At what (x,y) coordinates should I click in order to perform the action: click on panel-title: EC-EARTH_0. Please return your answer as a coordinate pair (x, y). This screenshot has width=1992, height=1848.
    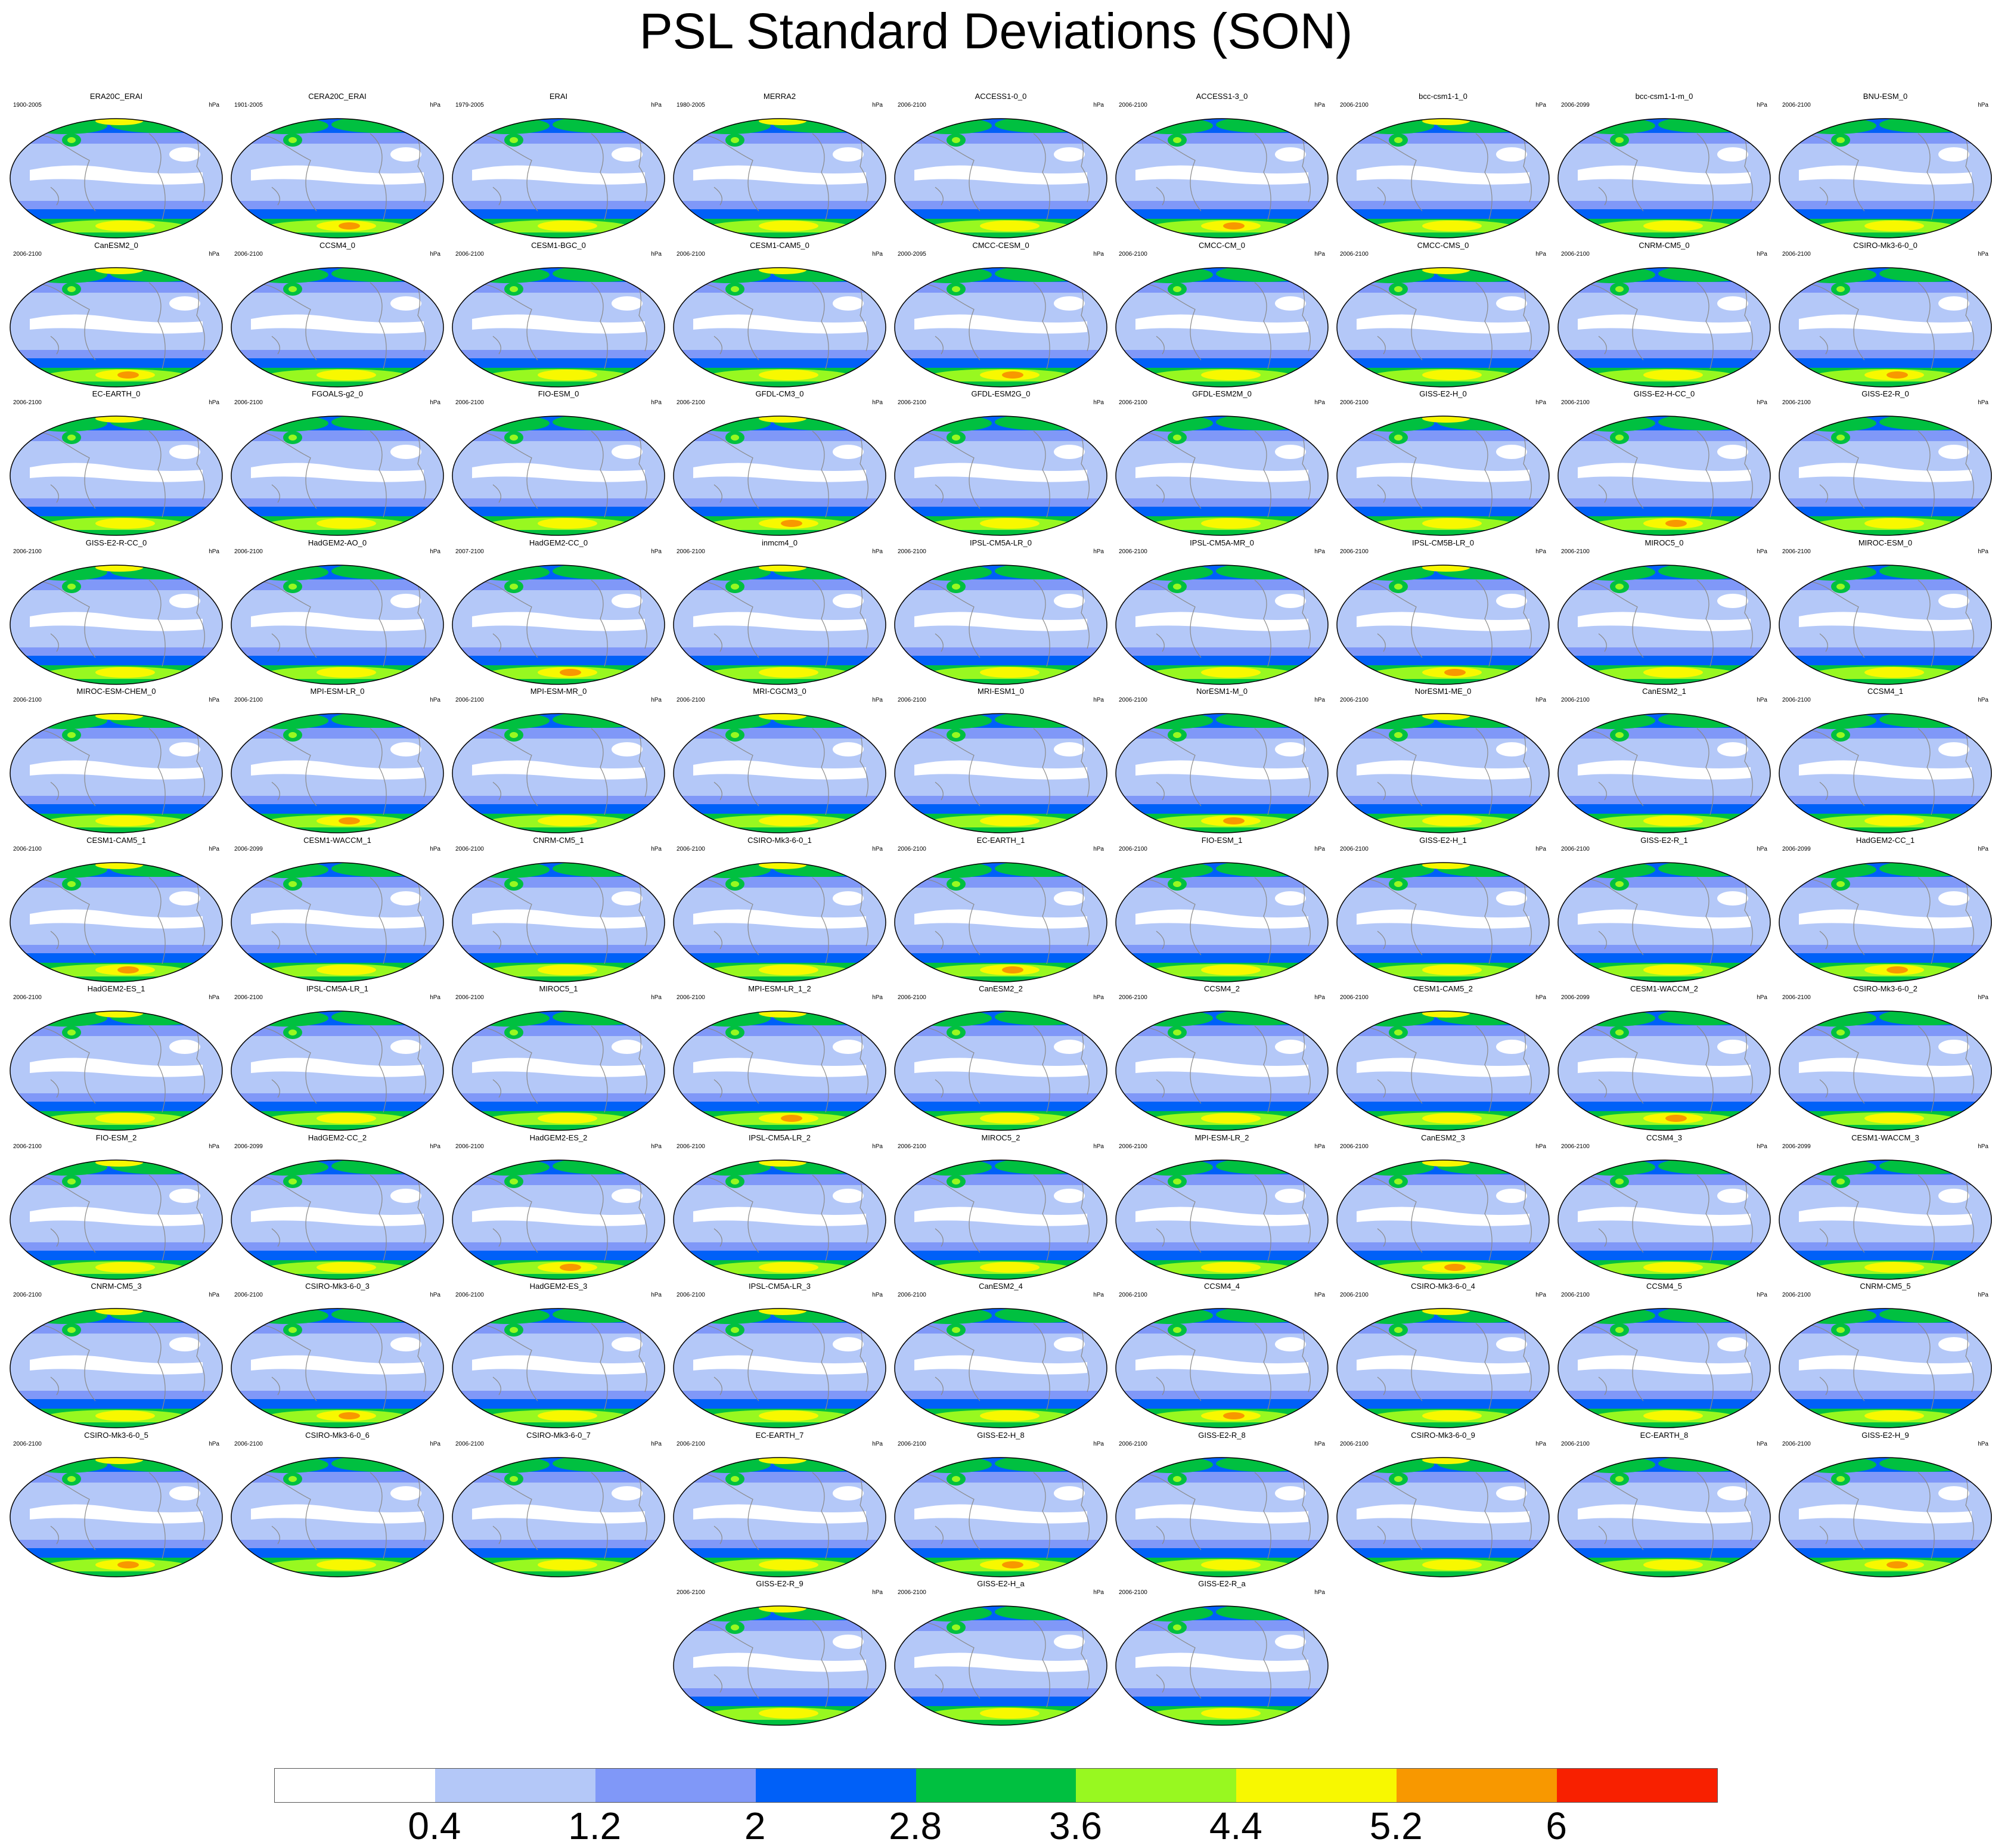
    Looking at the image, I should click on (116, 393).